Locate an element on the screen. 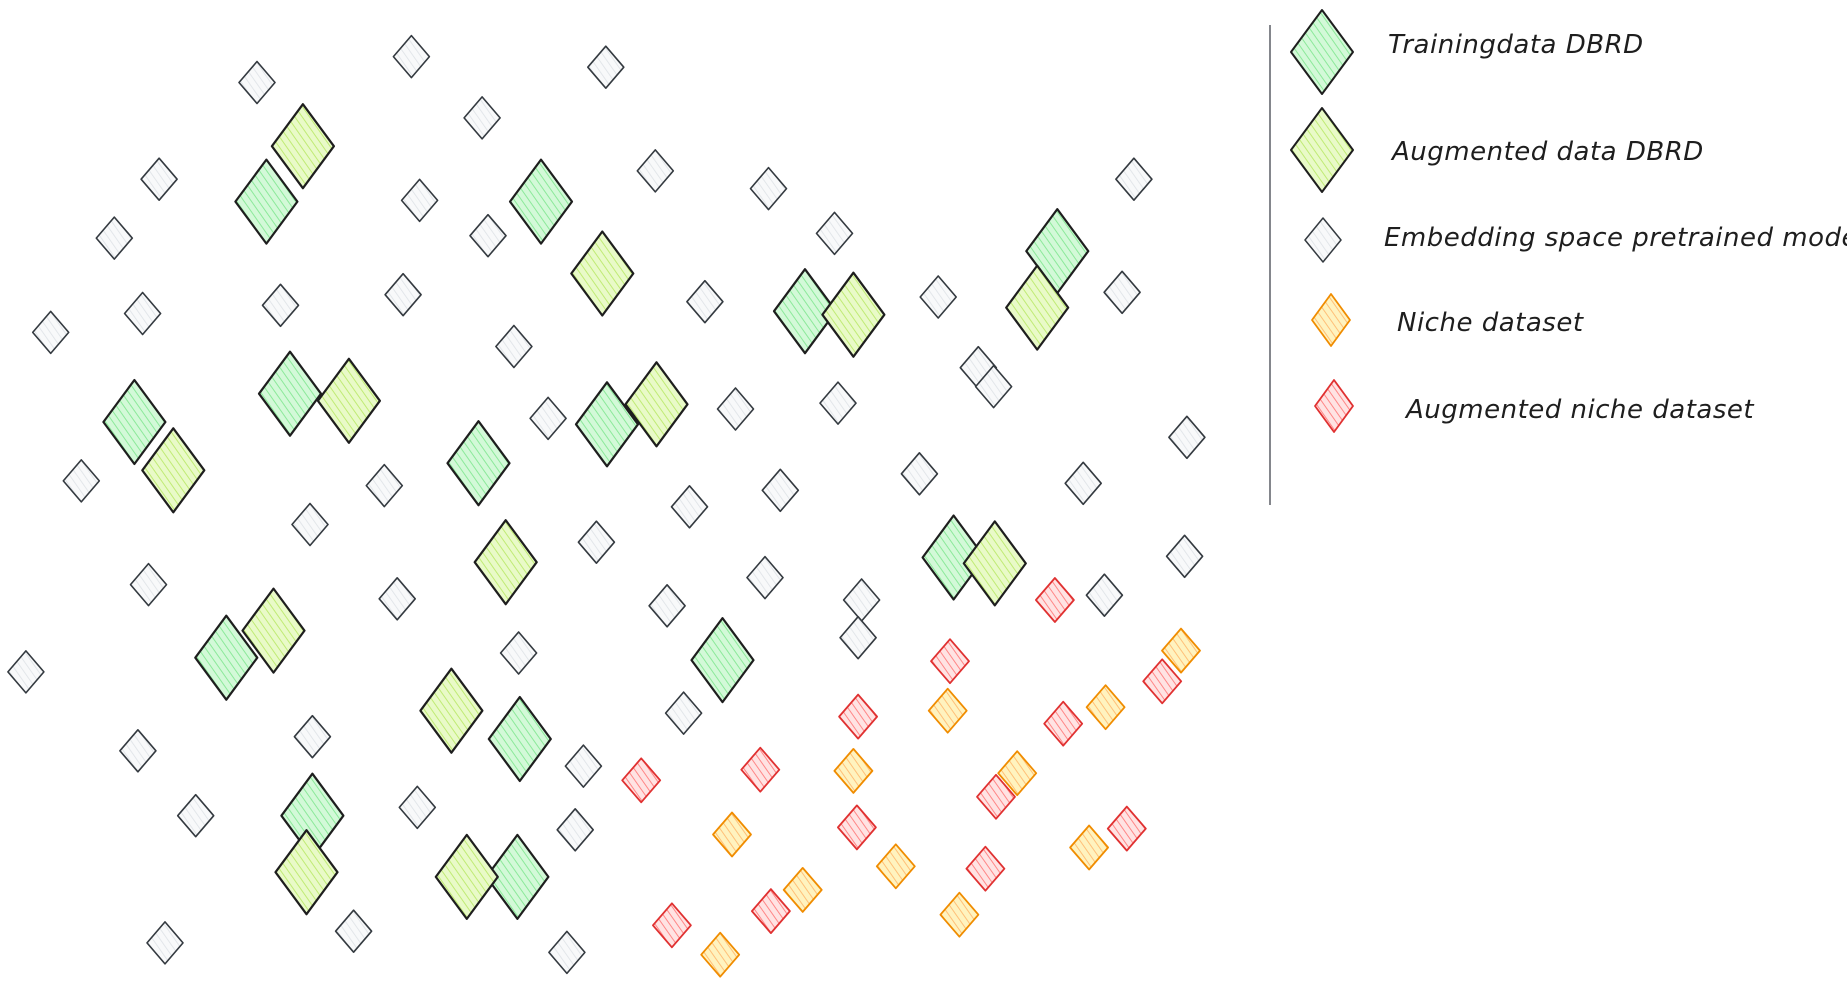  legend-label-niche: Niche dataset is located at coordinates (1490, 323).